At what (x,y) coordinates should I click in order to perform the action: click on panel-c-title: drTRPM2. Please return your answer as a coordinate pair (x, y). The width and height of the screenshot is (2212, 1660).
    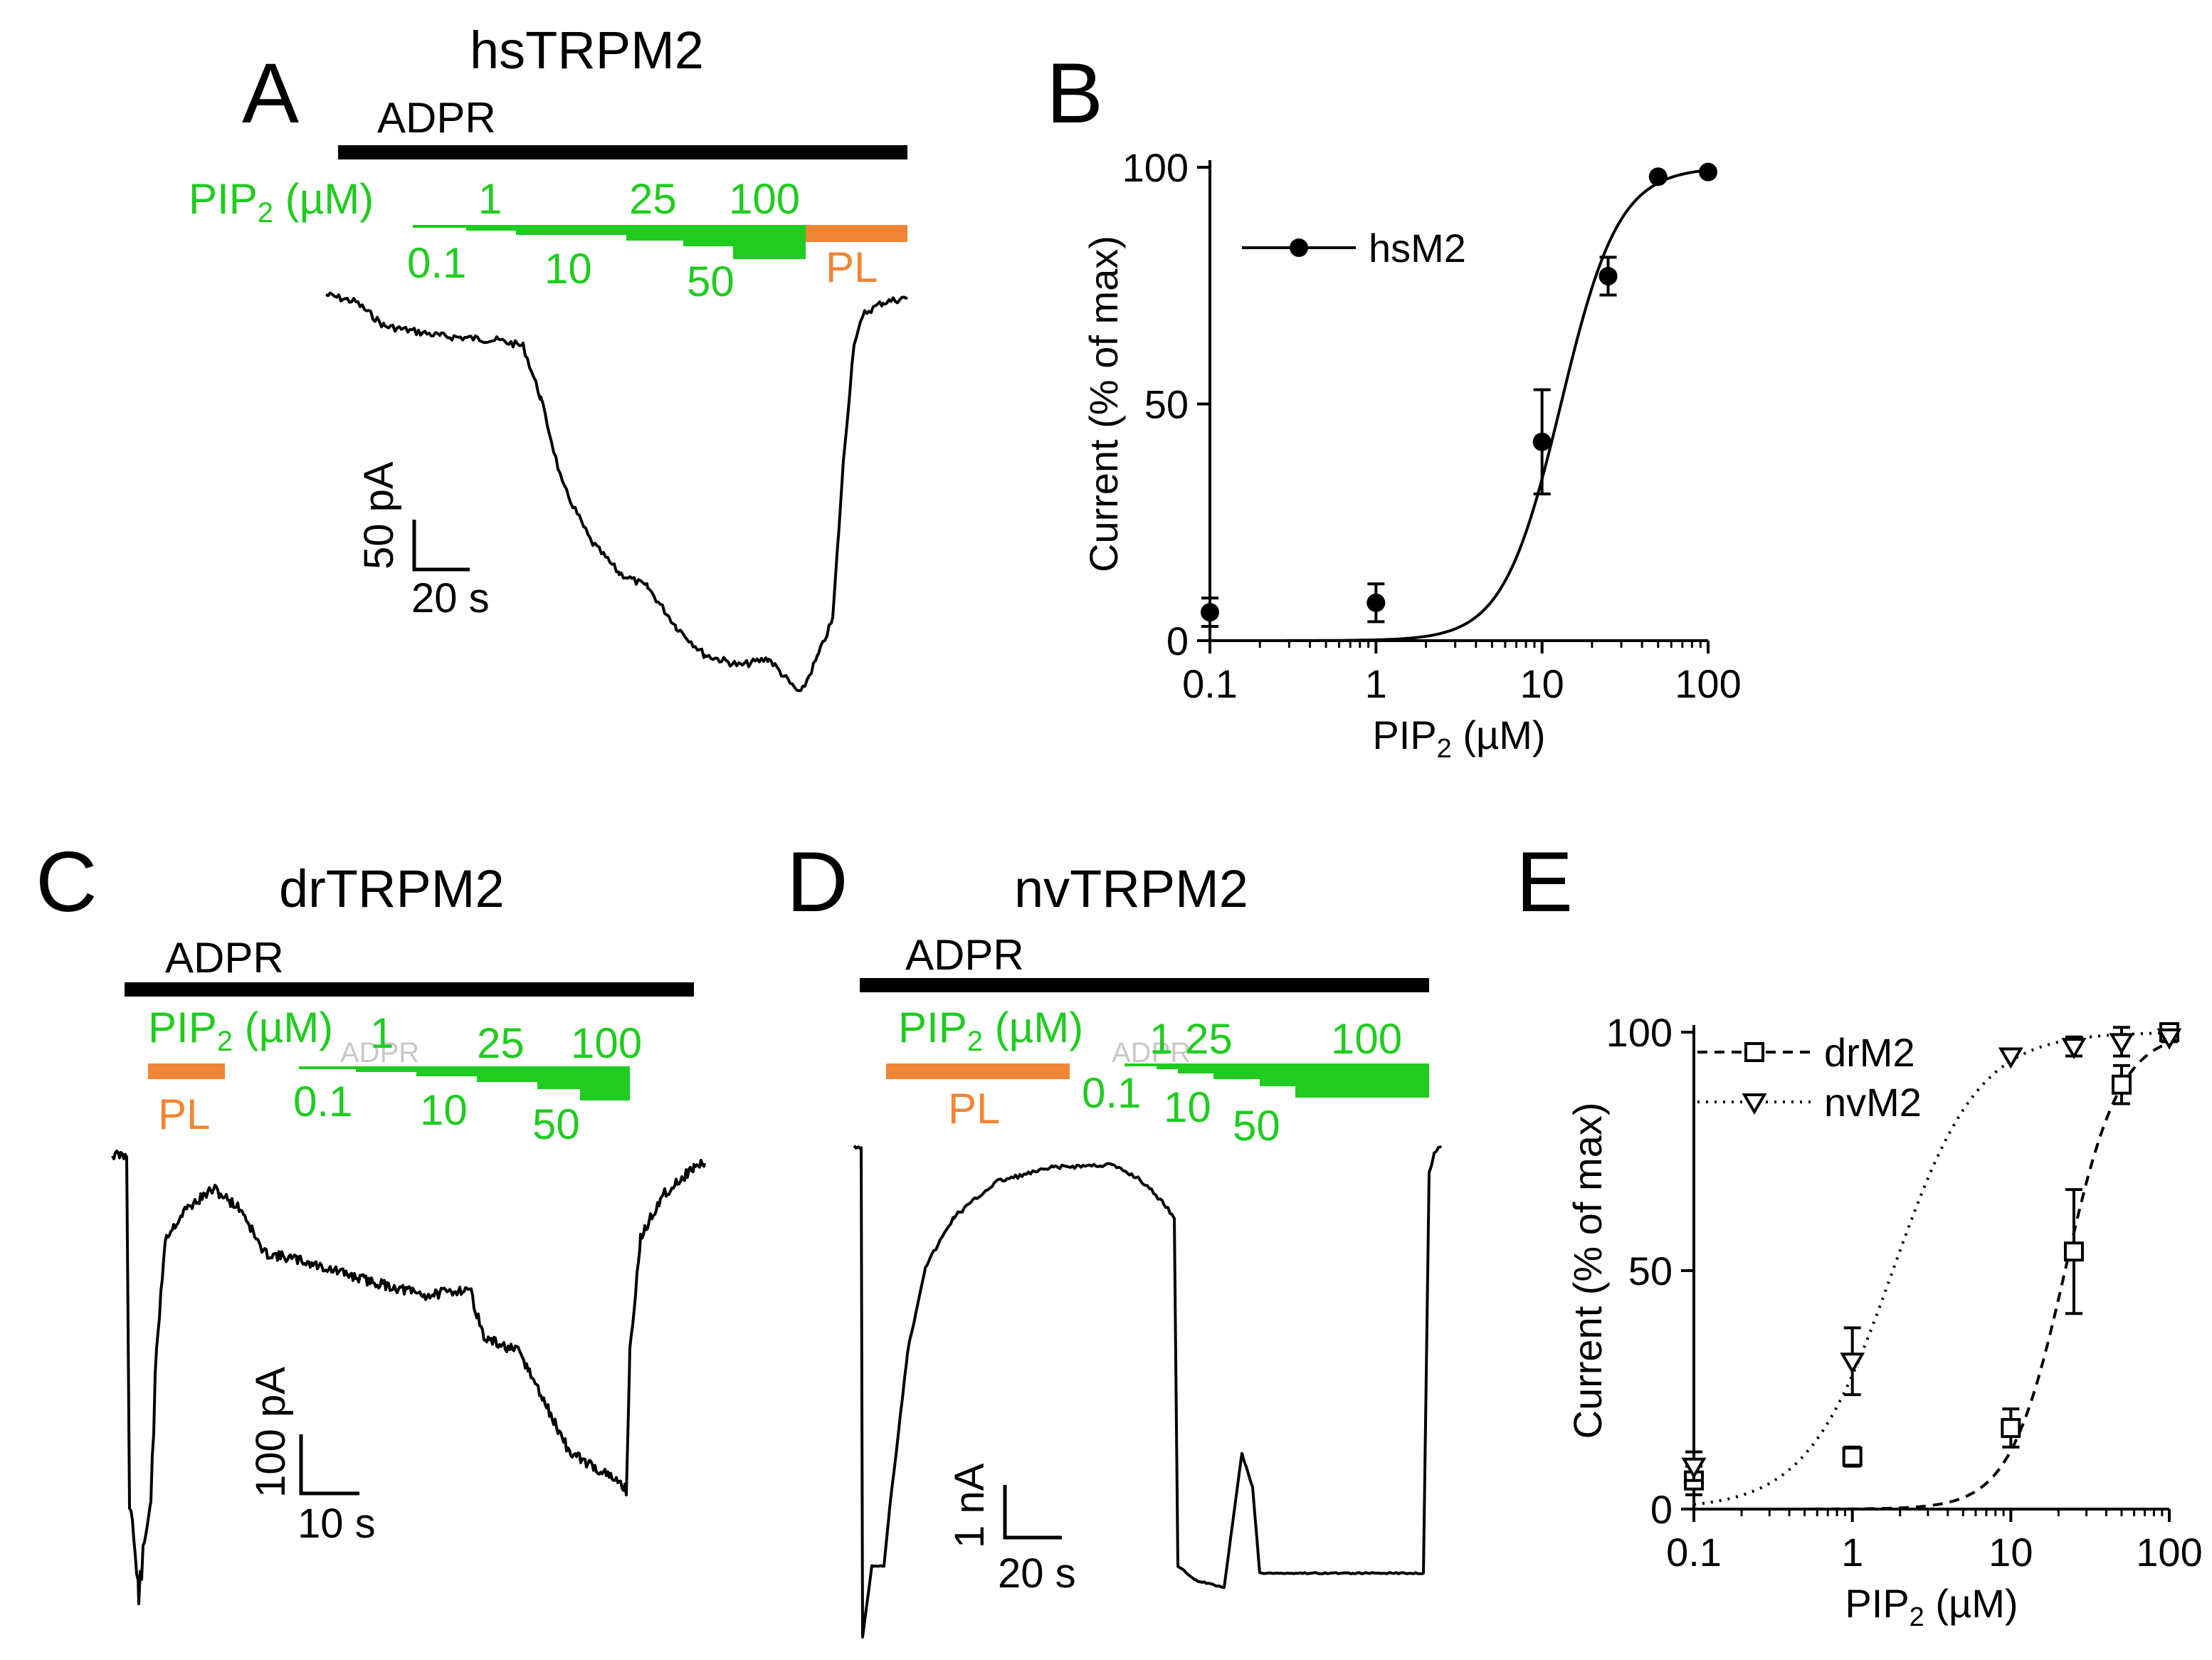
    Looking at the image, I should click on (392, 888).